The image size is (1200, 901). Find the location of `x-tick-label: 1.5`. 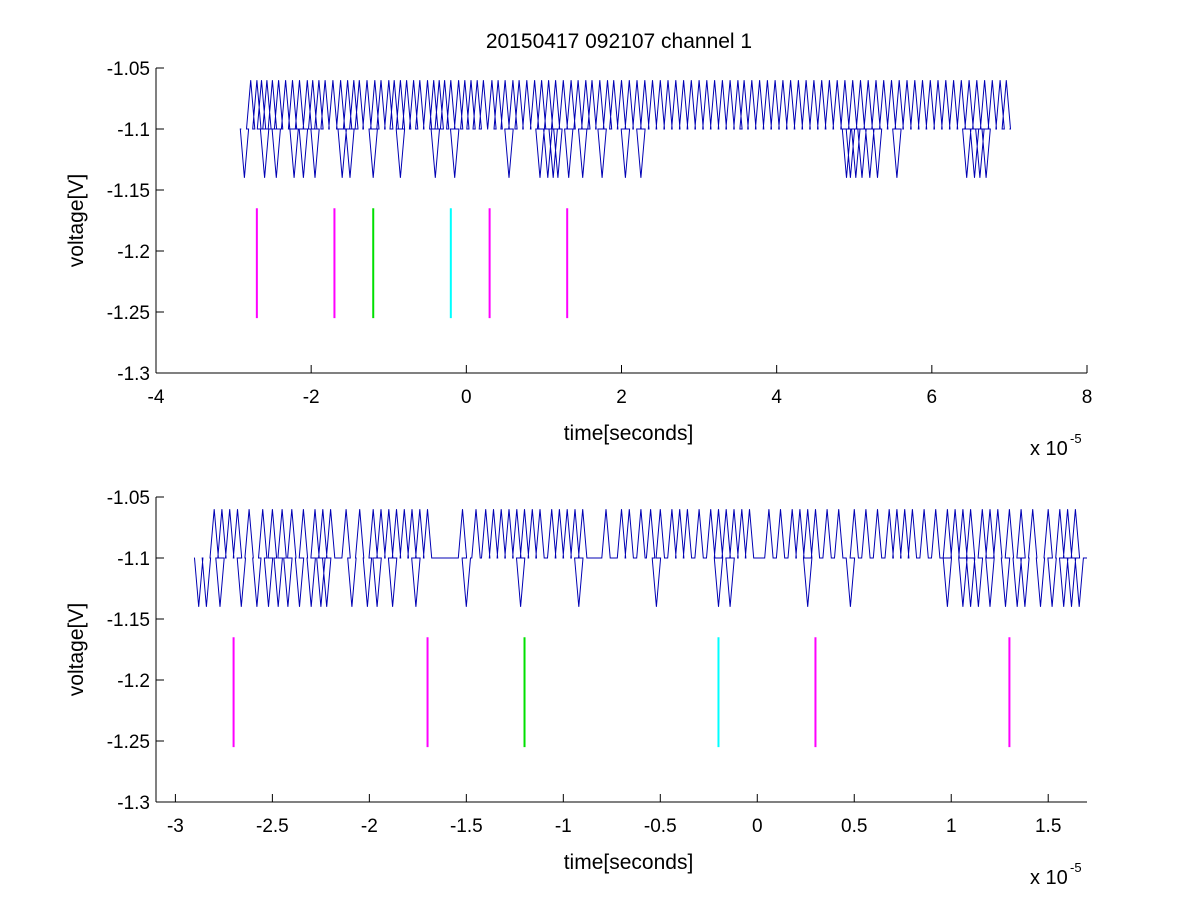

x-tick-label: 1.5 is located at coordinates (1048, 826).